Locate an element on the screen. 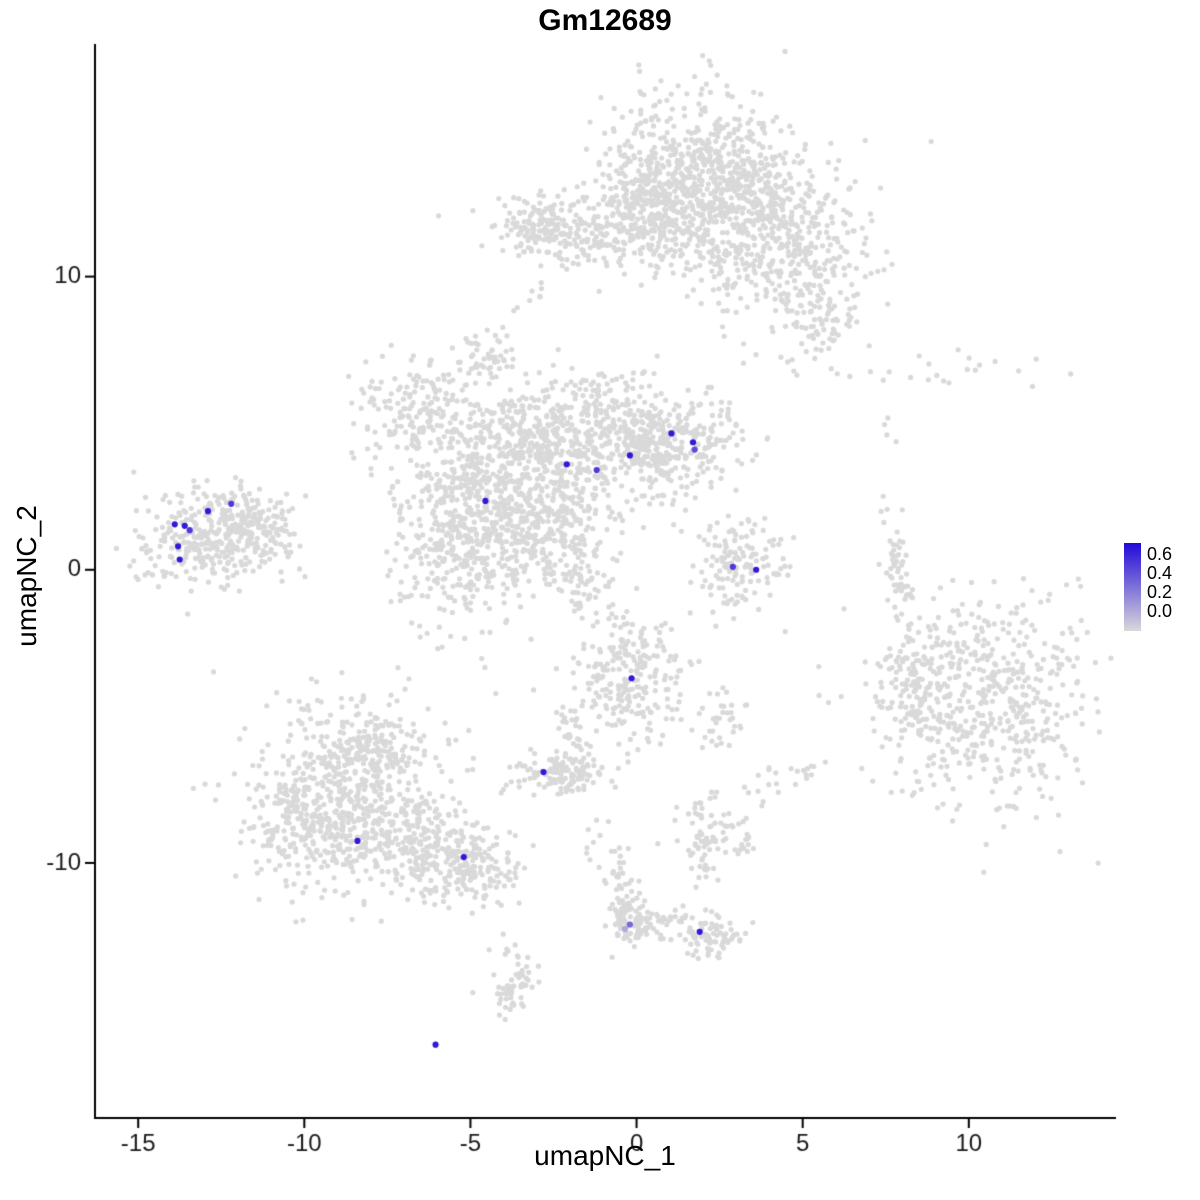 This screenshot has height=1200, width=1200. x-axis-label: umapNC_1 is located at coordinates (605, 1155).